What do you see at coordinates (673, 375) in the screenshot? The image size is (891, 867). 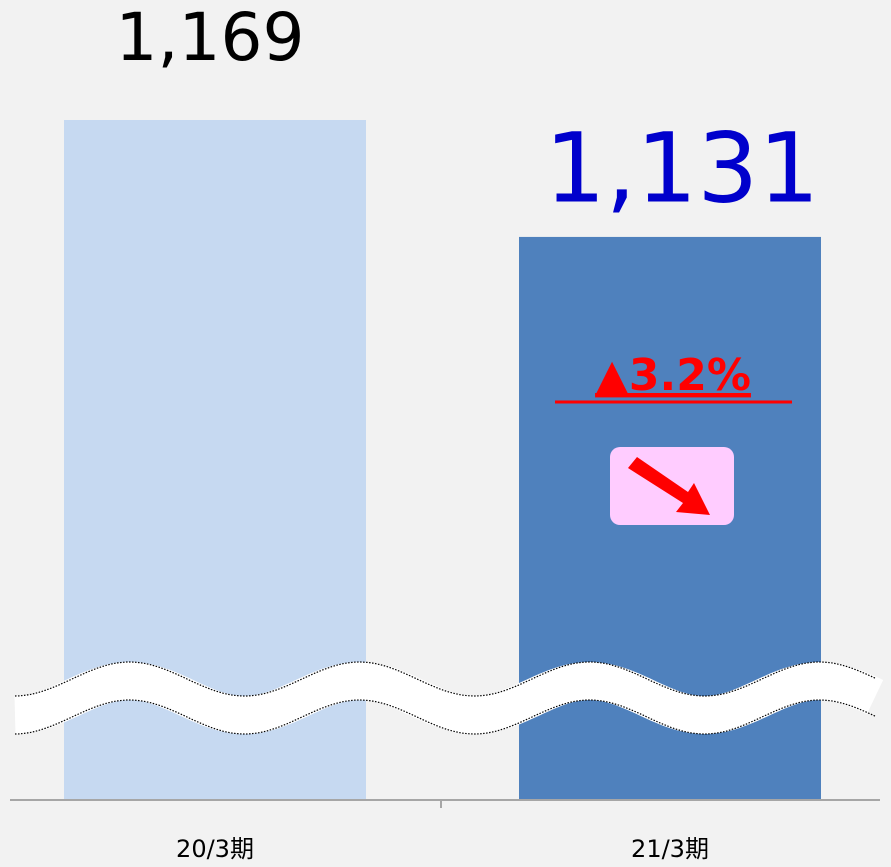 I see `change-annotation: ▲3.2%` at bounding box center [673, 375].